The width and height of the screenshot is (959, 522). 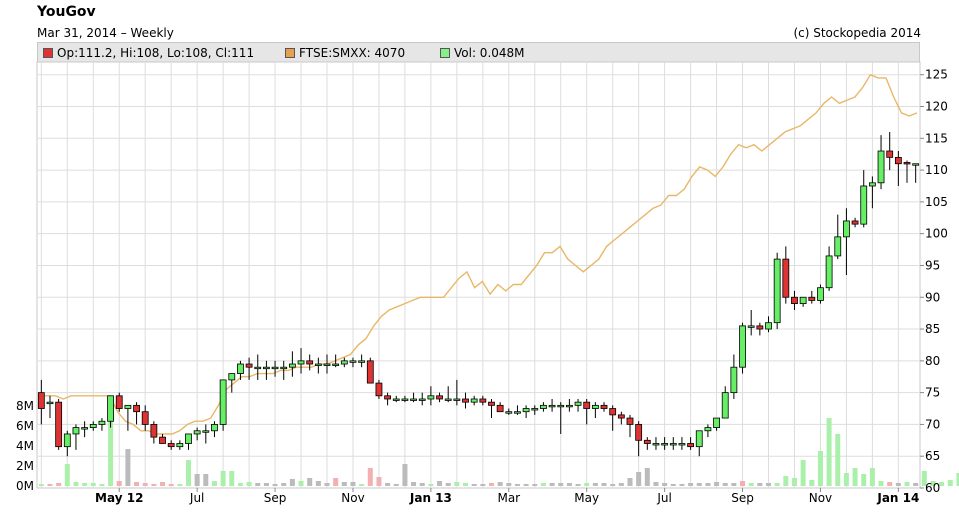 What do you see at coordinates (445, 53) in the screenshot?
I see `volume-swatch-icon` at bounding box center [445, 53].